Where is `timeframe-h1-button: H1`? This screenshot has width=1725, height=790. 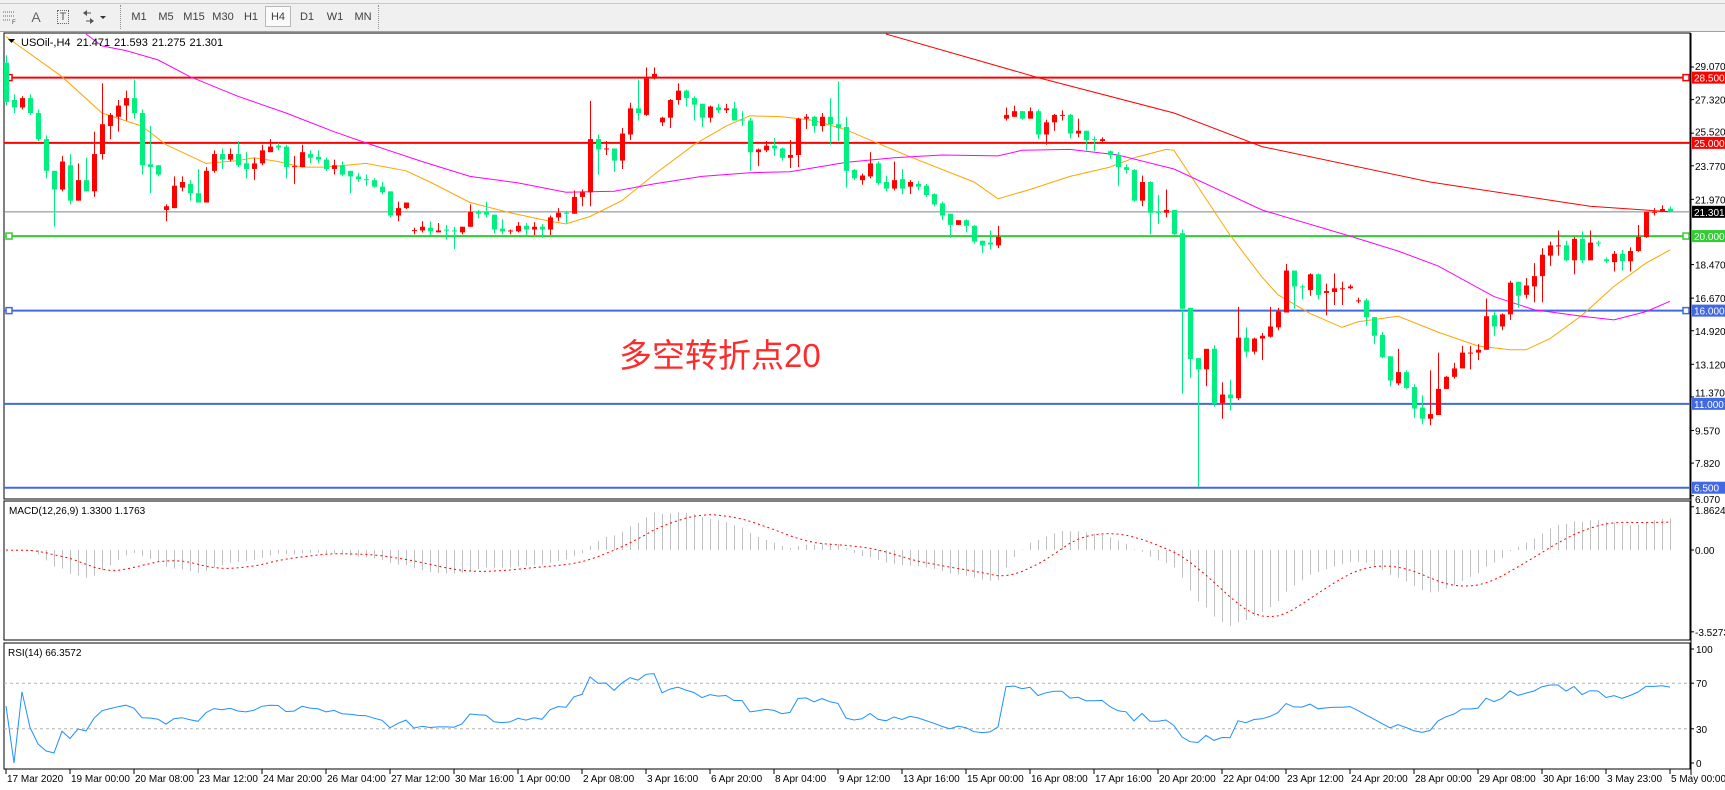
timeframe-h1-button: H1 is located at coordinates (251, 16).